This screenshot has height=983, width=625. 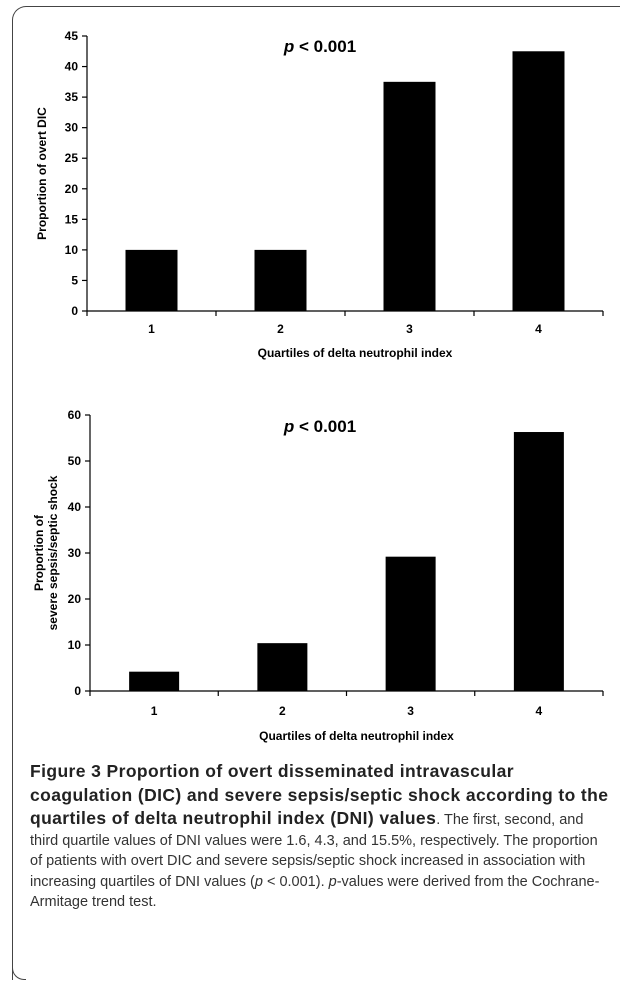 I want to click on y-tick-label: 5, so click(x=74, y=280).